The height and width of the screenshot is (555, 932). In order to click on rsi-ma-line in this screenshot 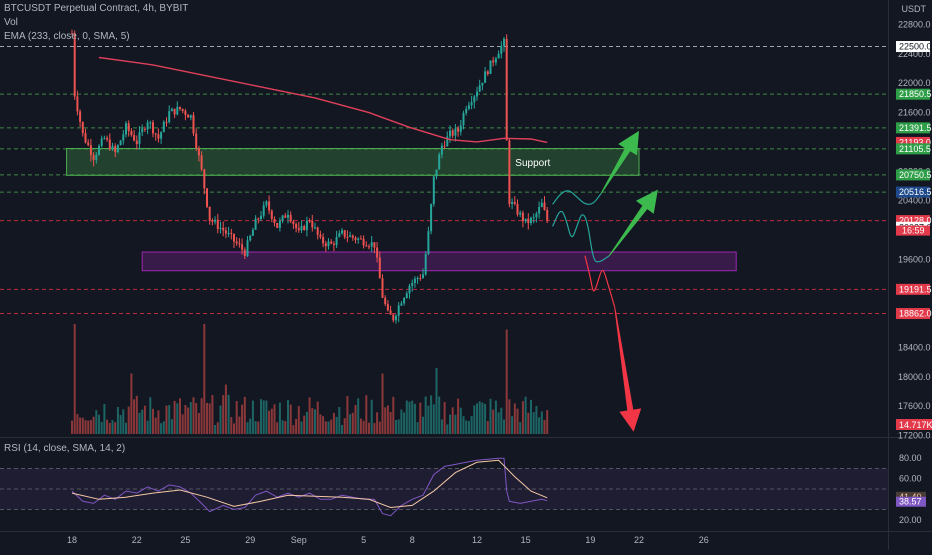, I will do `click(309, 484)`.